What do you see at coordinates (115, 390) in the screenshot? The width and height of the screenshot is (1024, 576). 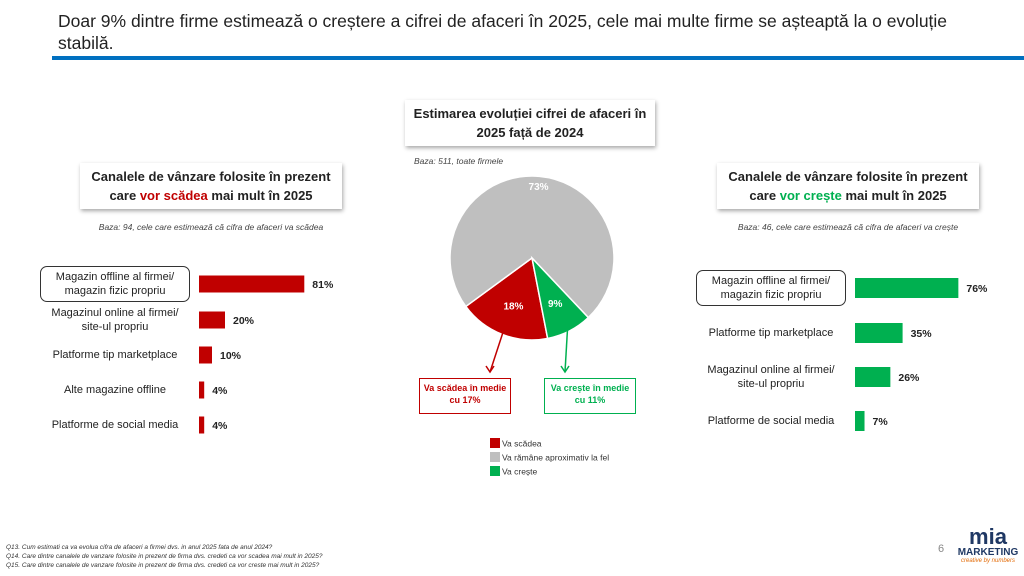 I see `category-label: Alte magazine offline` at bounding box center [115, 390].